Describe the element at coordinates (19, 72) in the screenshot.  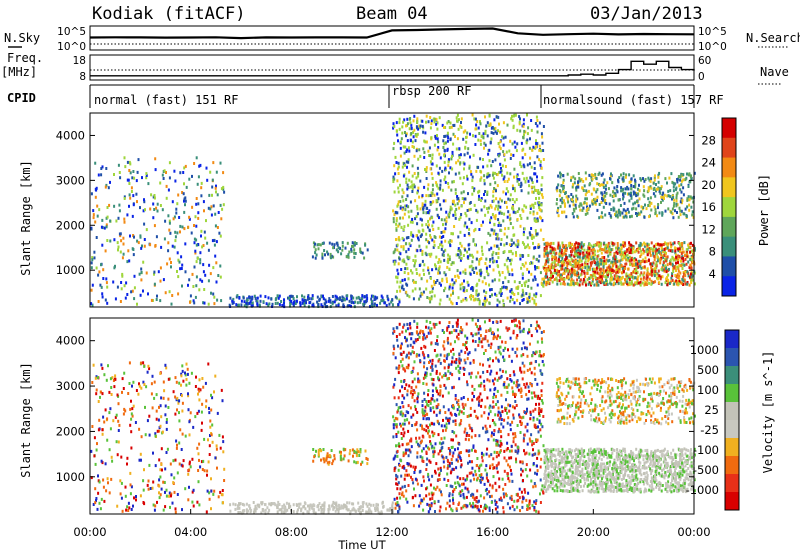
I see `freq-unit-label: [MHz]` at that location.